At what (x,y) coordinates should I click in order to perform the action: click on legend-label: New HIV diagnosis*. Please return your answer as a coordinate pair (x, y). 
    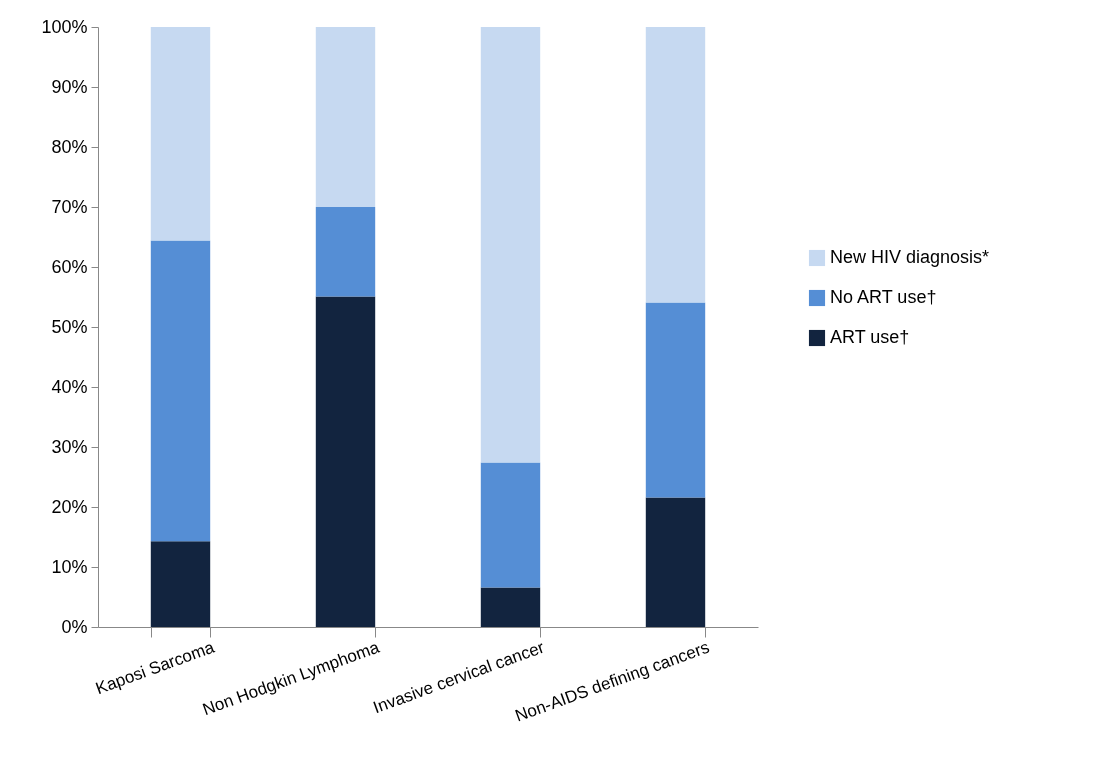
    Looking at the image, I should click on (910, 257).